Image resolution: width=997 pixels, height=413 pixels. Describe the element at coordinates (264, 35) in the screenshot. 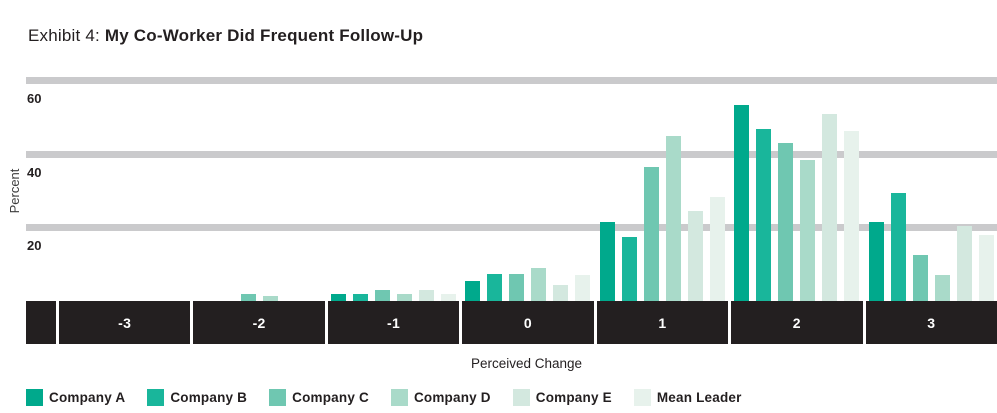

I see `chart-title-main: My Co-Worker Did Frequent Follow-Up` at that location.